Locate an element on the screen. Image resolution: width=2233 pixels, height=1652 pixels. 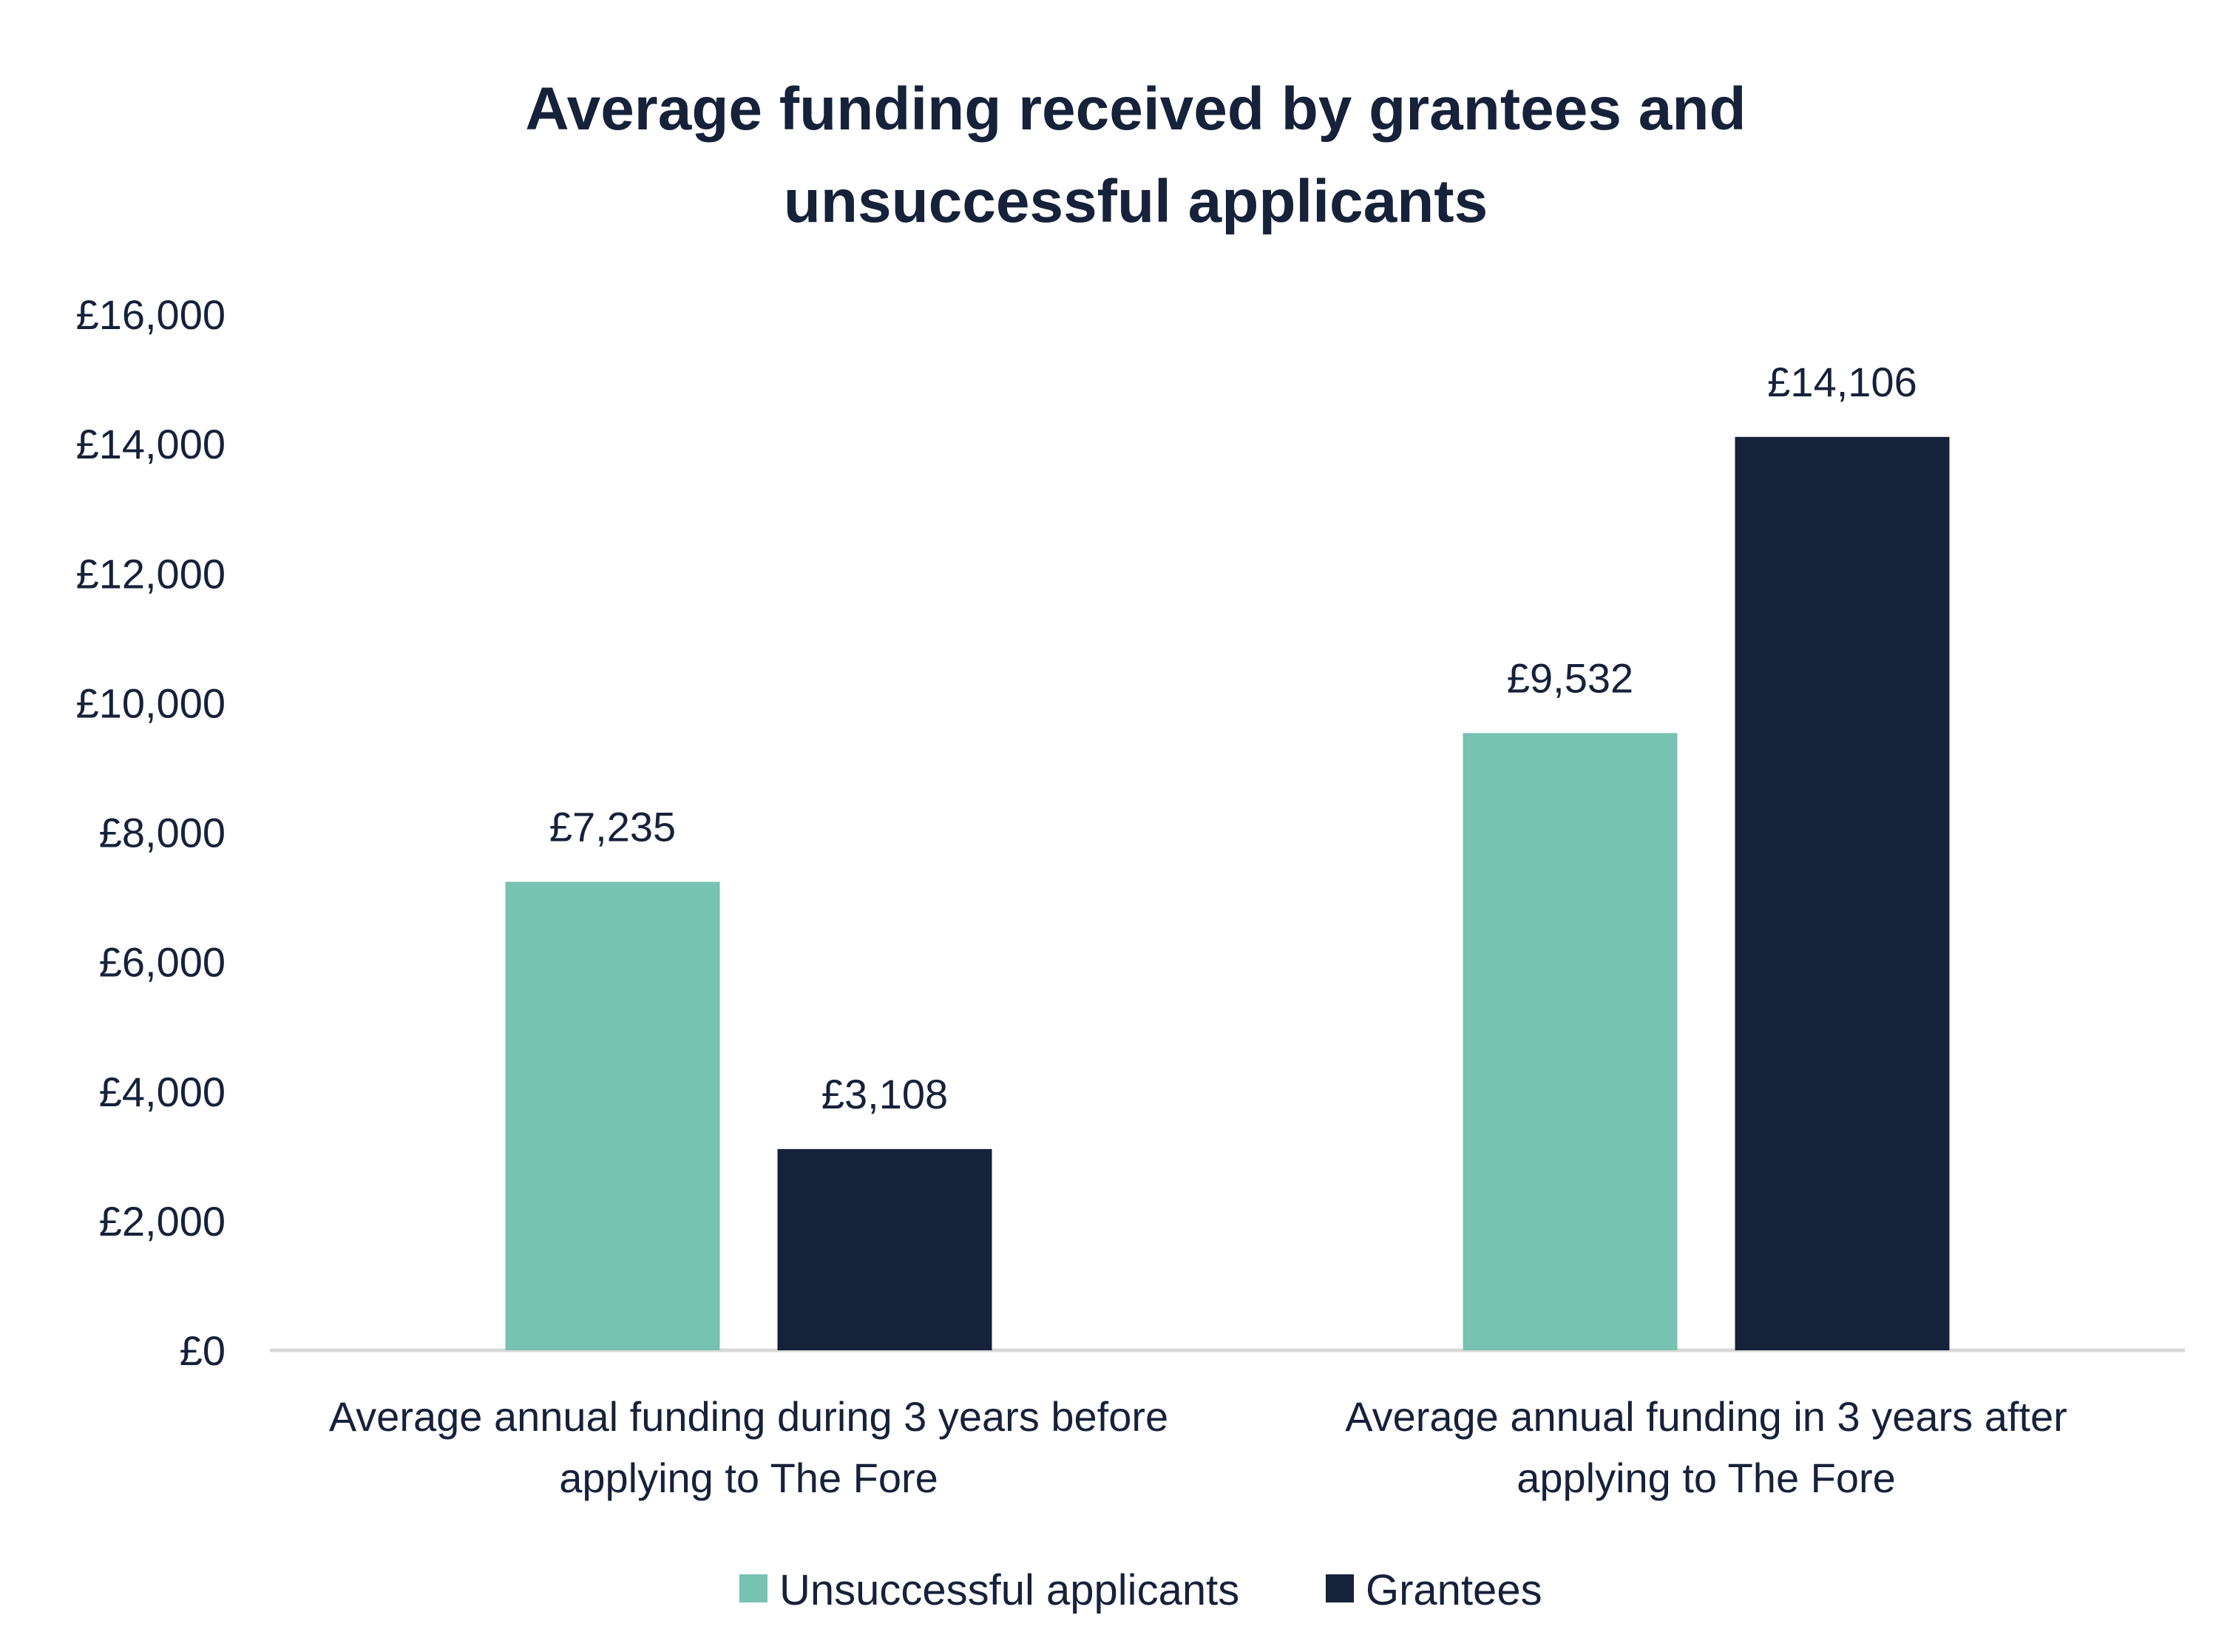
legend: Unsuccessful applicants Grantees is located at coordinates (1140, 1590).